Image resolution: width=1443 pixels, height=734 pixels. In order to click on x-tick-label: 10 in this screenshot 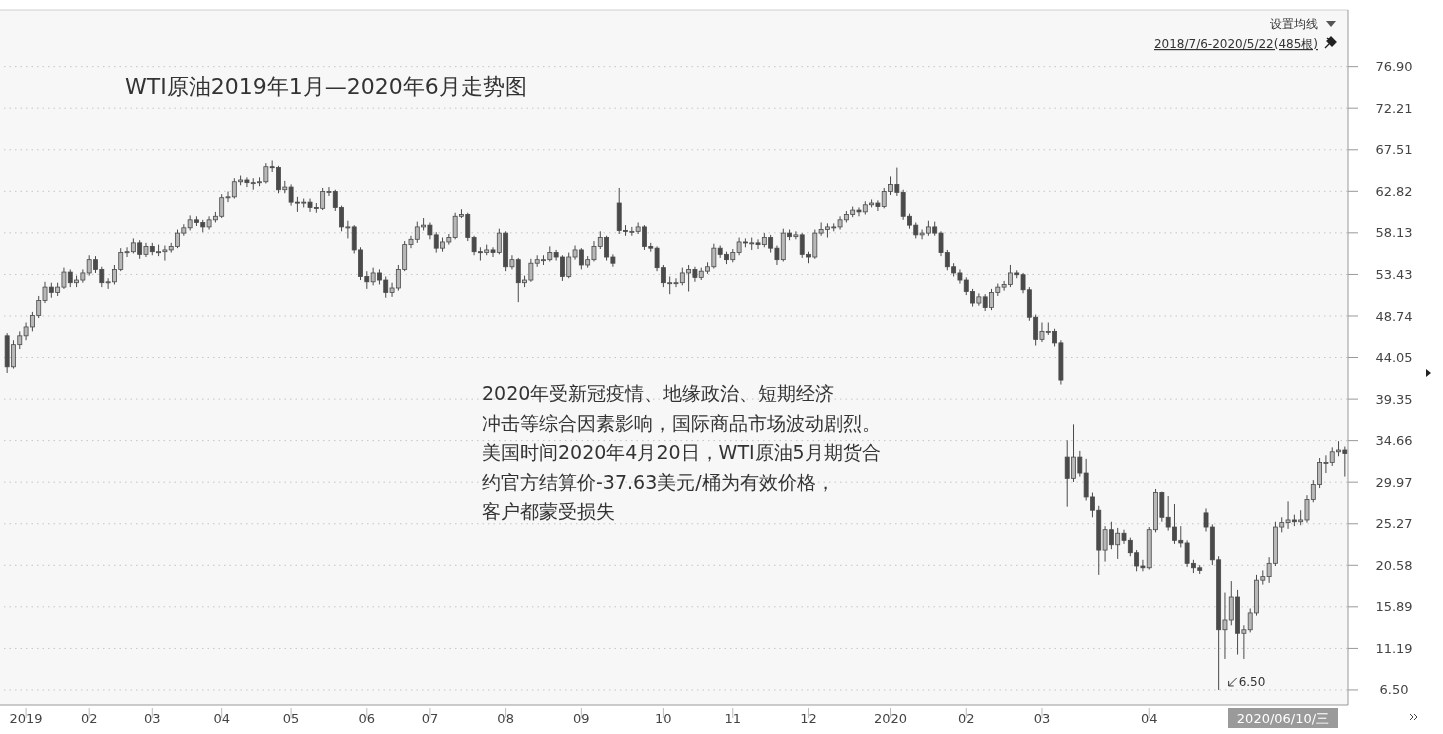, I will do `click(663, 718)`.